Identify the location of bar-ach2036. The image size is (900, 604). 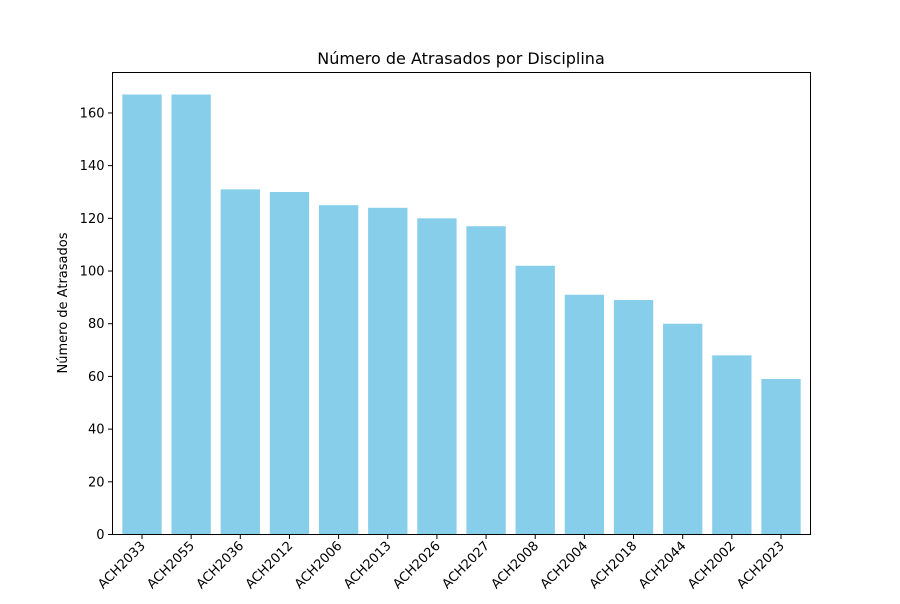
(240, 362).